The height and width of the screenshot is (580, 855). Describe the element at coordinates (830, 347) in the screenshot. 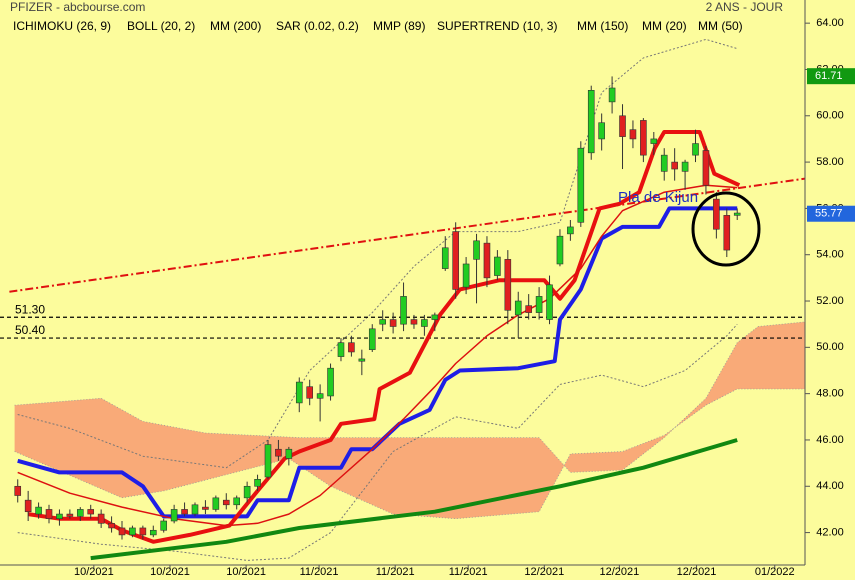

I see `y-tick-label: 50.00` at that location.